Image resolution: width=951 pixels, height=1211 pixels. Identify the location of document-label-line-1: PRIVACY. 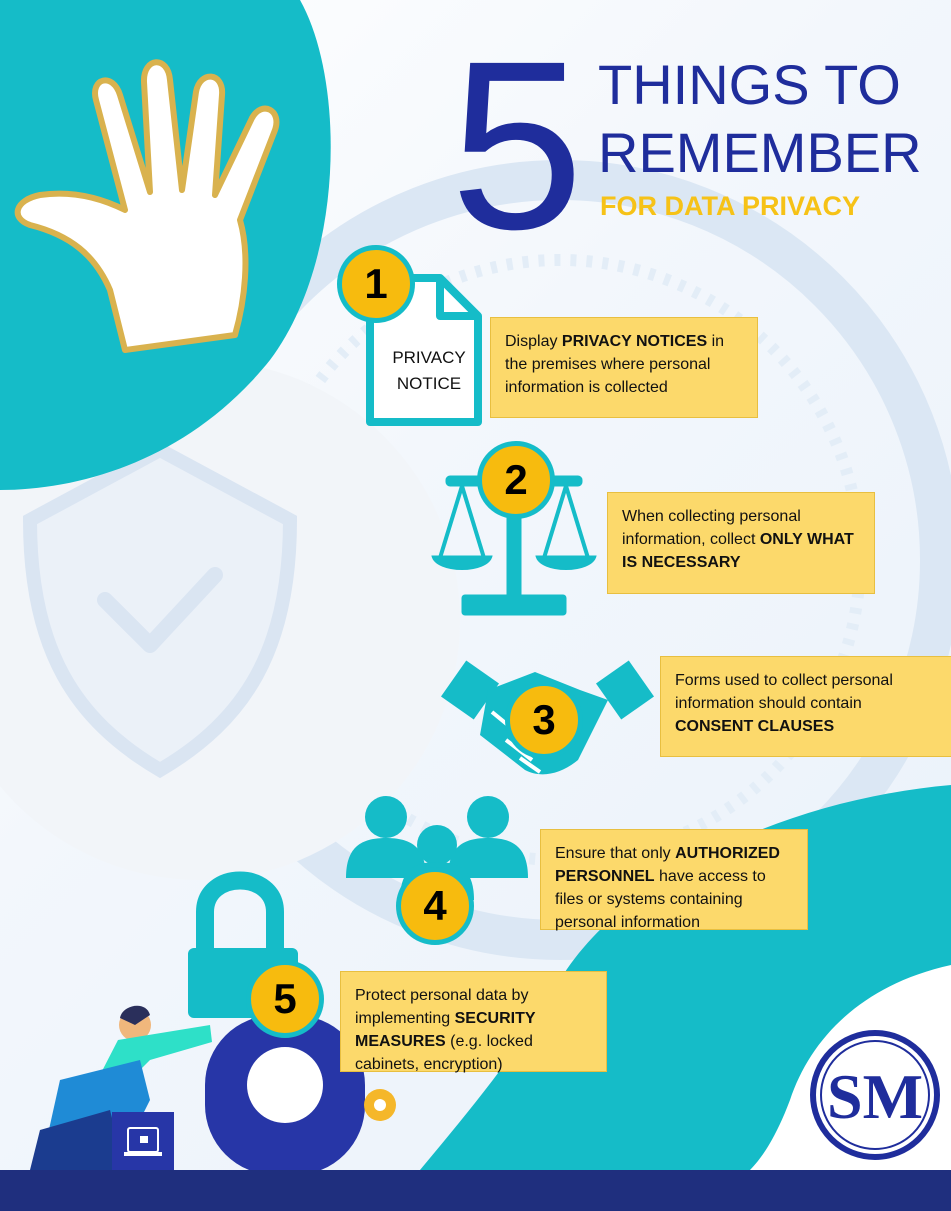
(429, 357).